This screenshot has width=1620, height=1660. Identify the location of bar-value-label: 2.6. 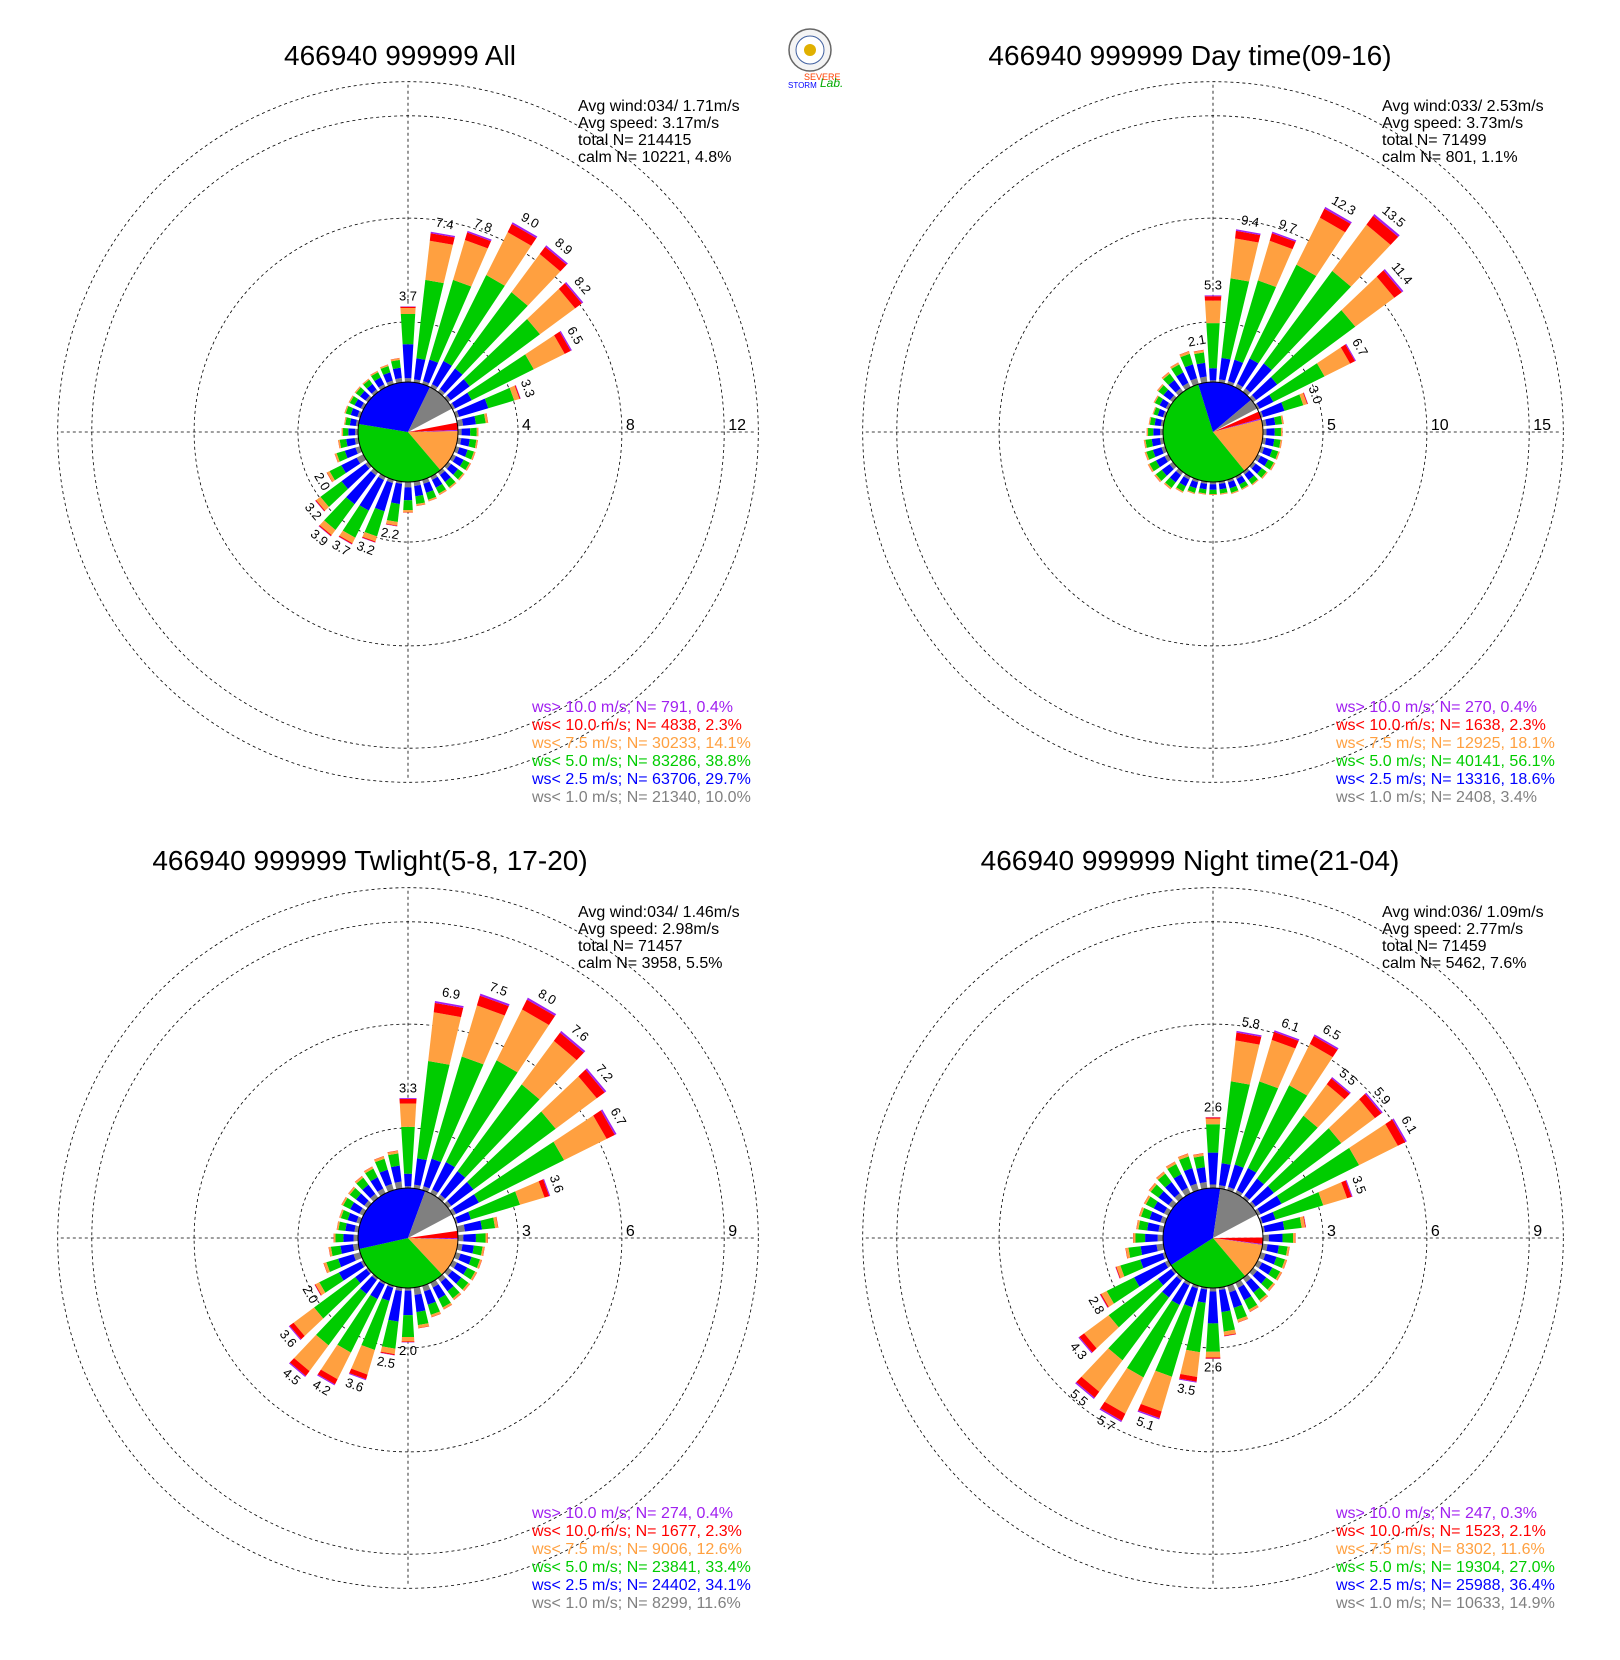
(1213, 1106).